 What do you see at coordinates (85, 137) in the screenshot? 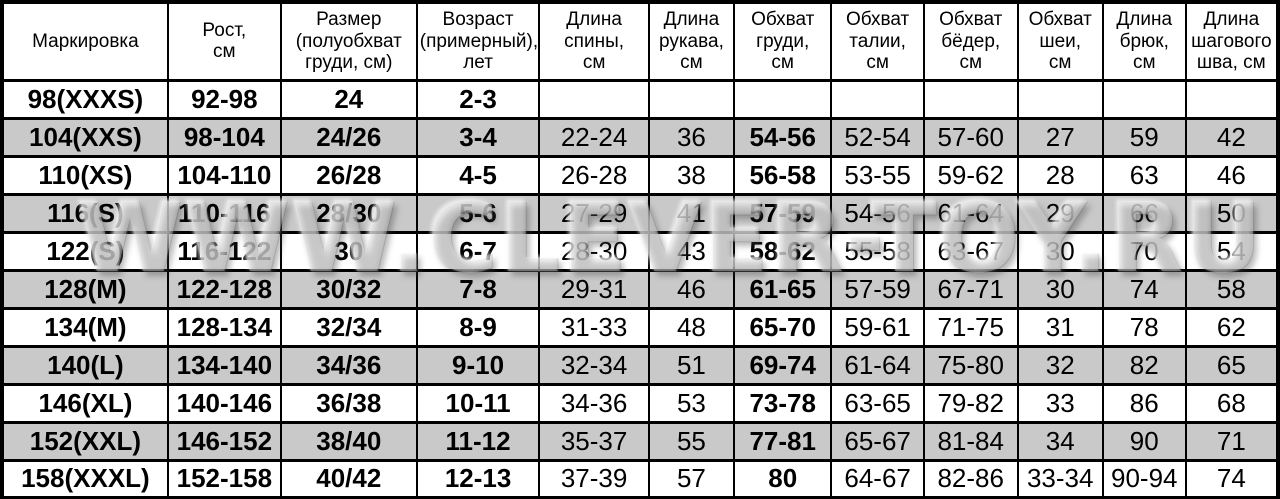
I see `row-label-cell: 104(XXS)` at bounding box center [85, 137].